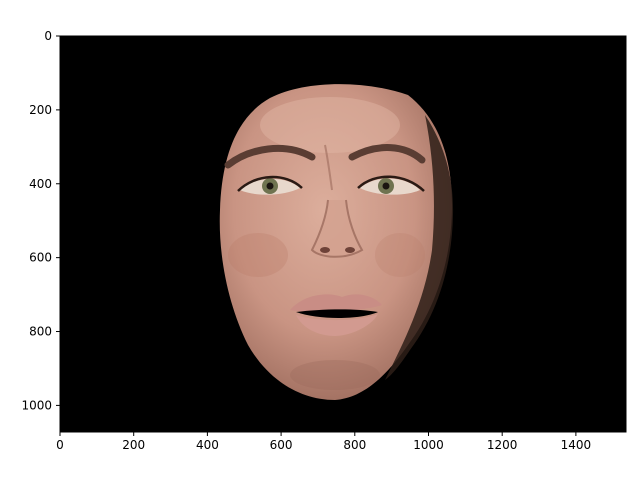 This screenshot has width=640, height=480. Describe the element at coordinates (576, 445) in the screenshot. I see `x-tick-label: 1400` at that location.